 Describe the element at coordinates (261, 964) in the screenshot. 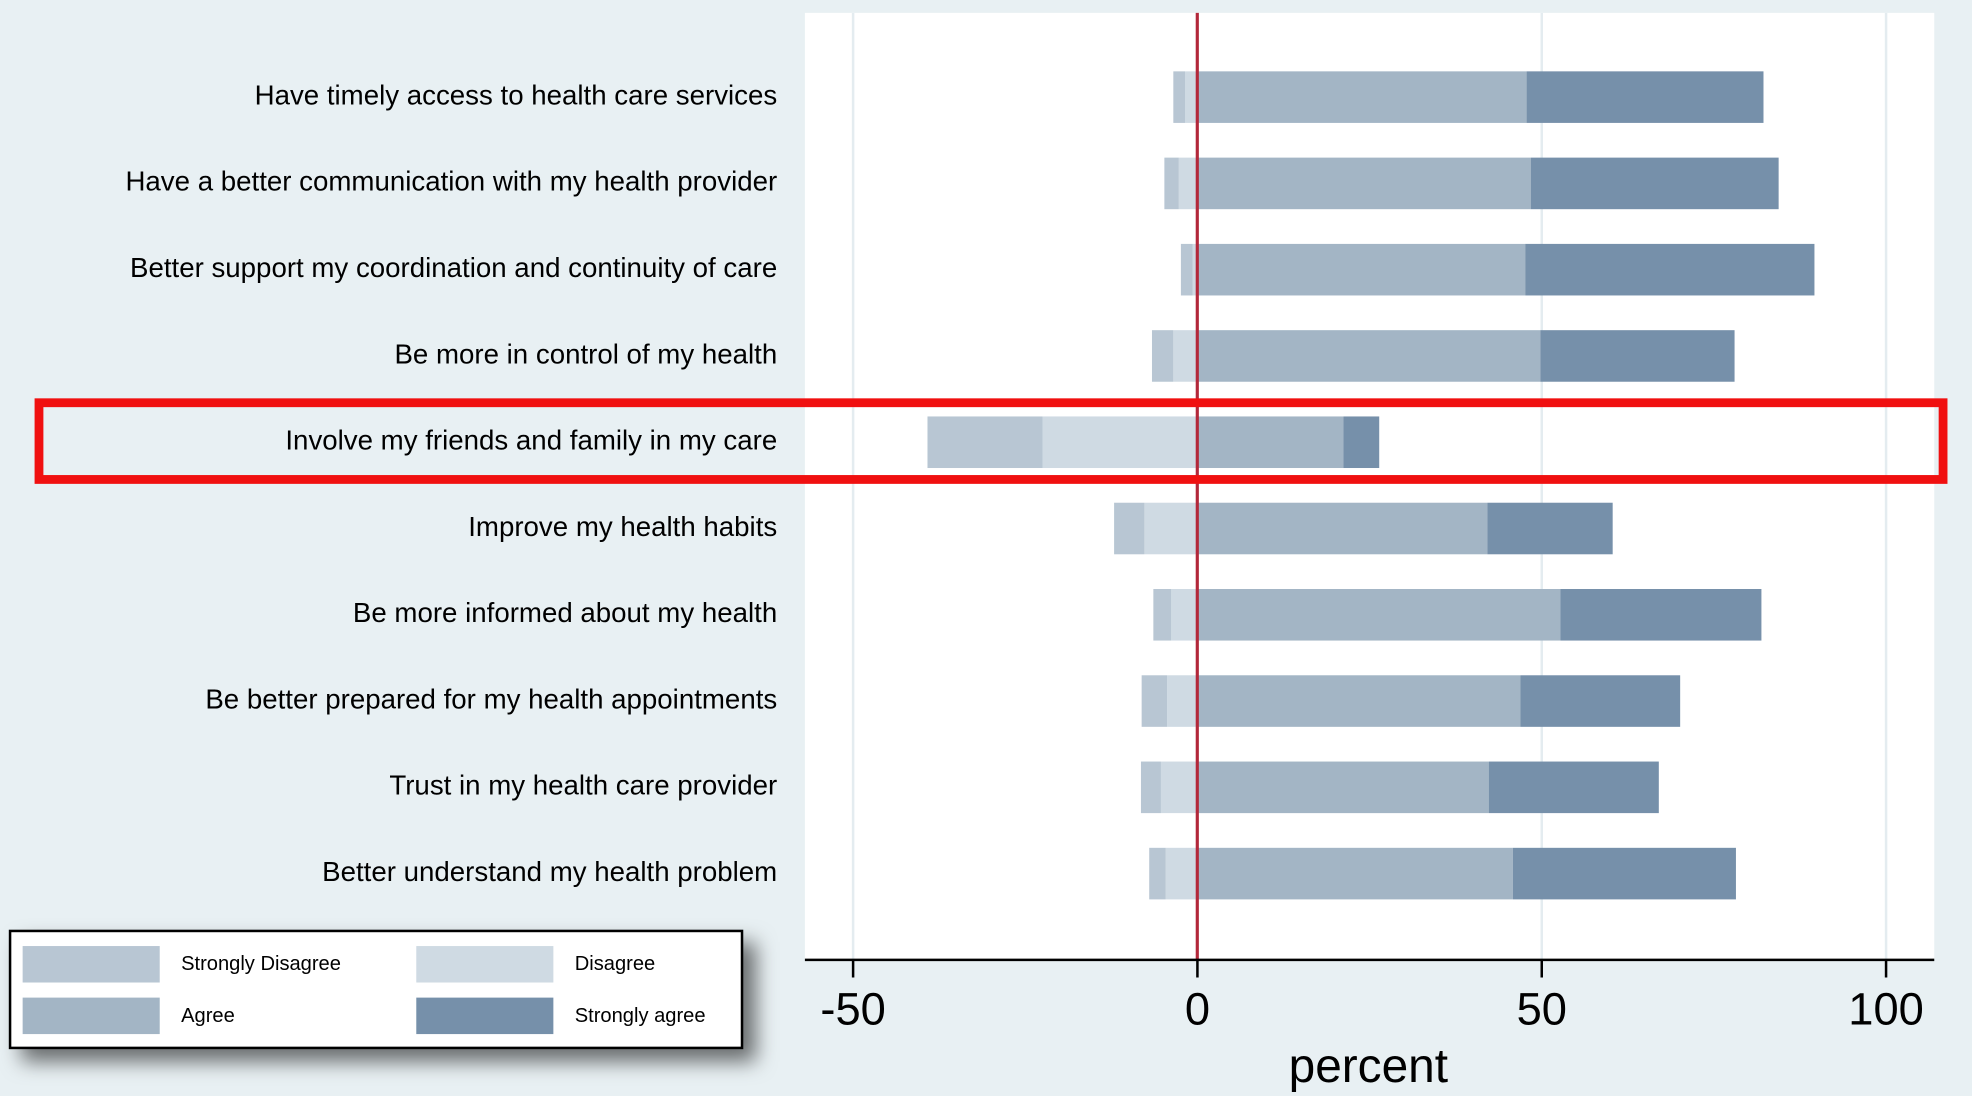

I see `legend-label: Strongly Disagree` at that location.